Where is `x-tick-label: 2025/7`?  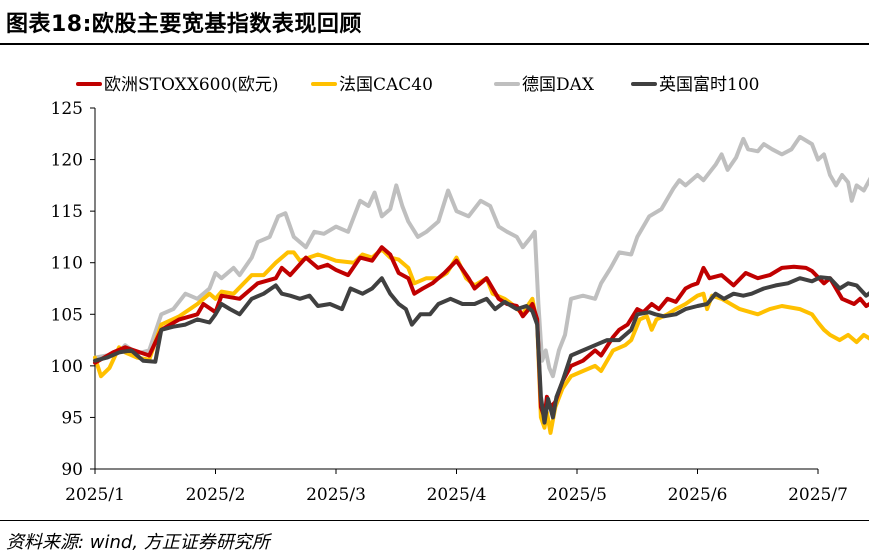 x-tick-label: 2025/7 is located at coordinates (818, 495).